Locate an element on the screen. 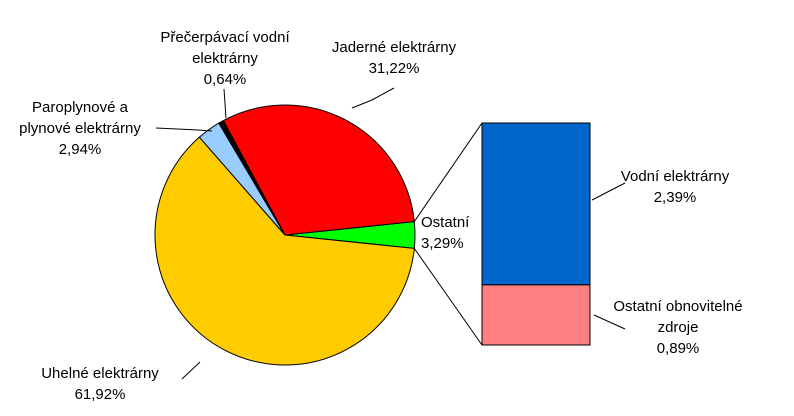 This screenshot has height=416, width=794. pie-label: Jaderné elektrárny 31,22% is located at coordinates (394, 58).